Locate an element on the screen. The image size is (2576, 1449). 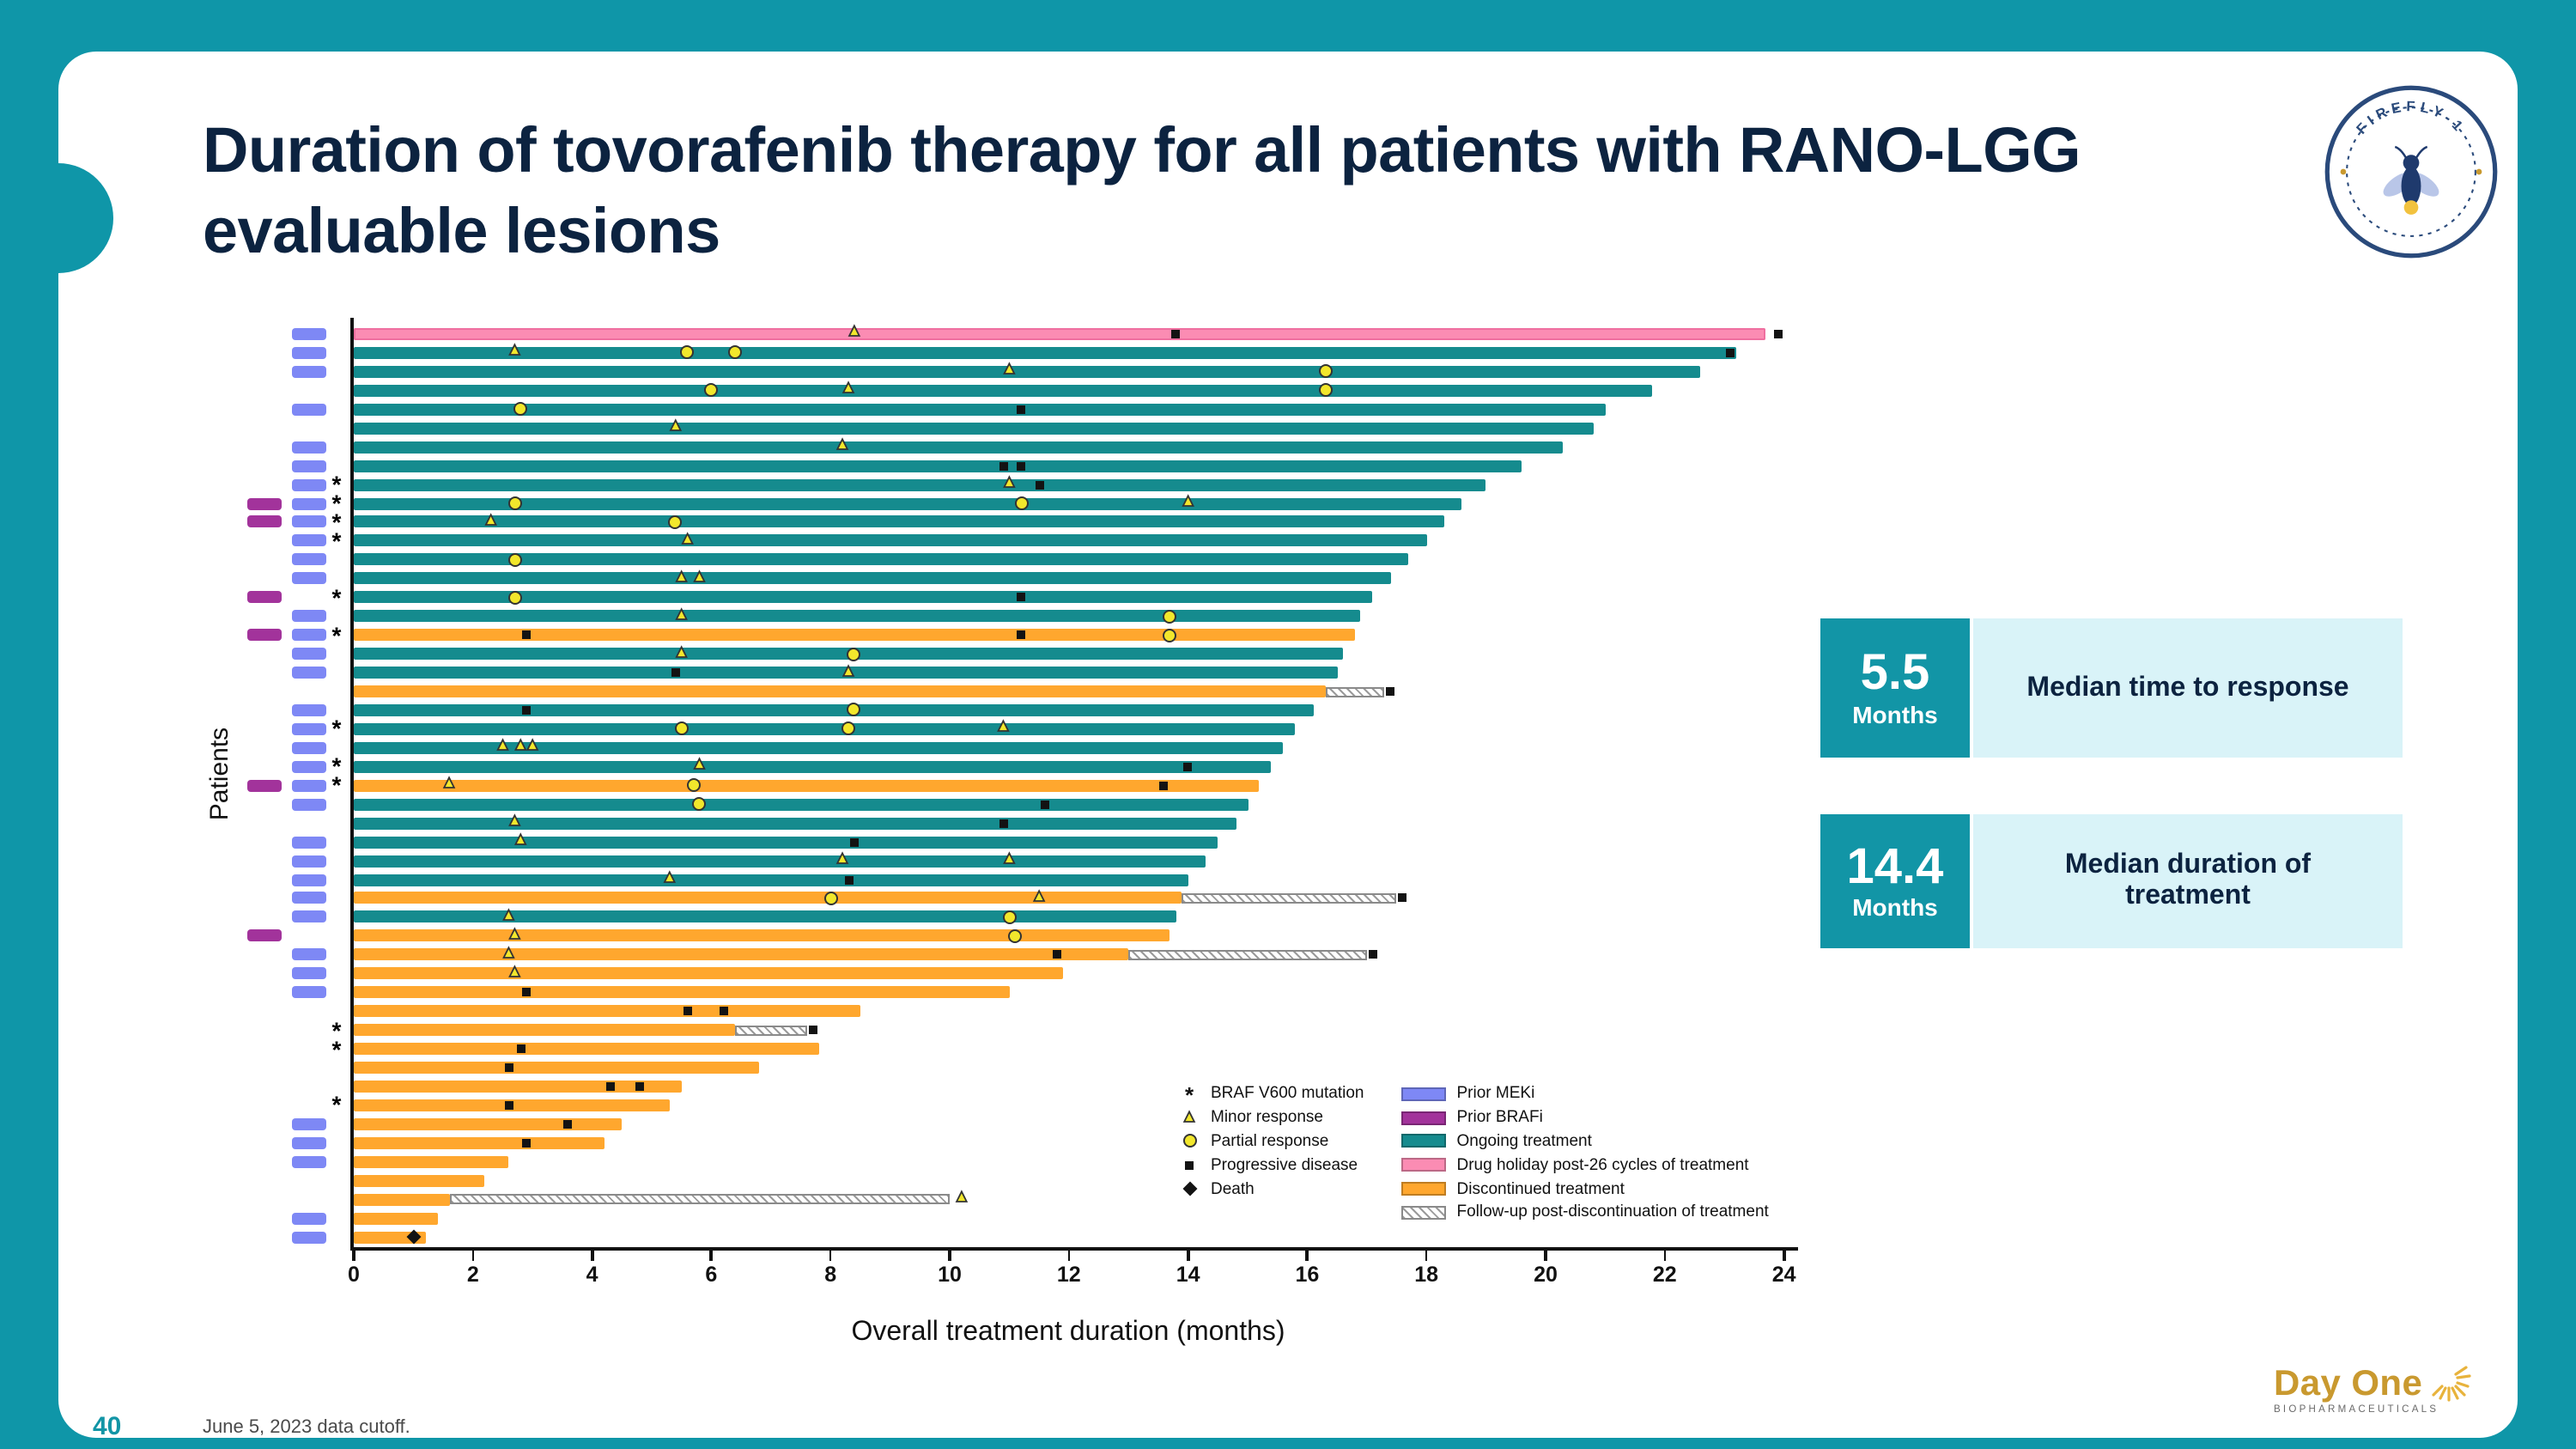
legend-label: Minor response is located at coordinates (1267, 1118).